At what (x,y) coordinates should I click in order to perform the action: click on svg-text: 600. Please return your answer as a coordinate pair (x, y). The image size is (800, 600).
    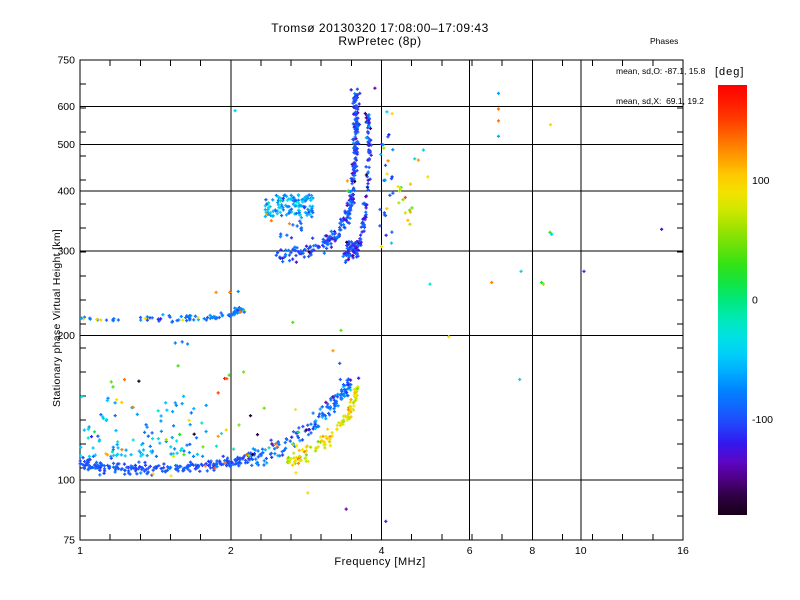
    Looking at the image, I should click on (66, 107).